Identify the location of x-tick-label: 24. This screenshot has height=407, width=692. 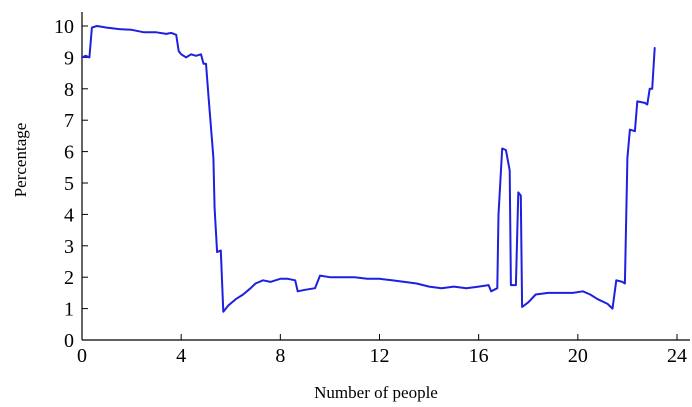
(677, 356).